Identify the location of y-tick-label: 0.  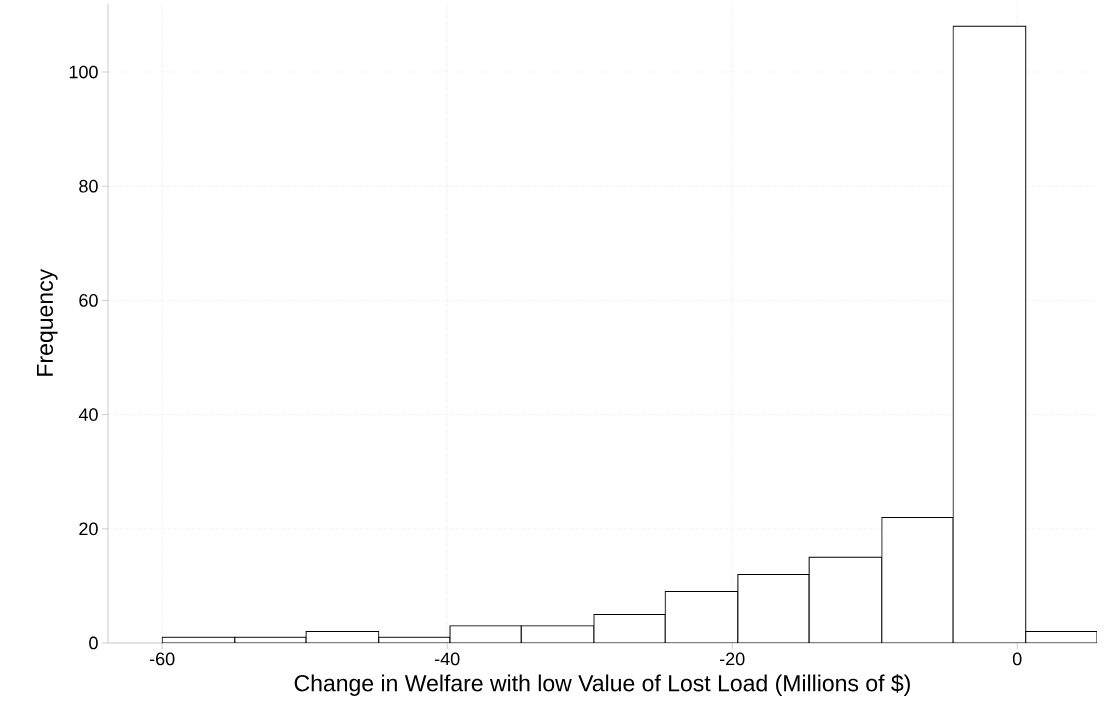
(93, 643).